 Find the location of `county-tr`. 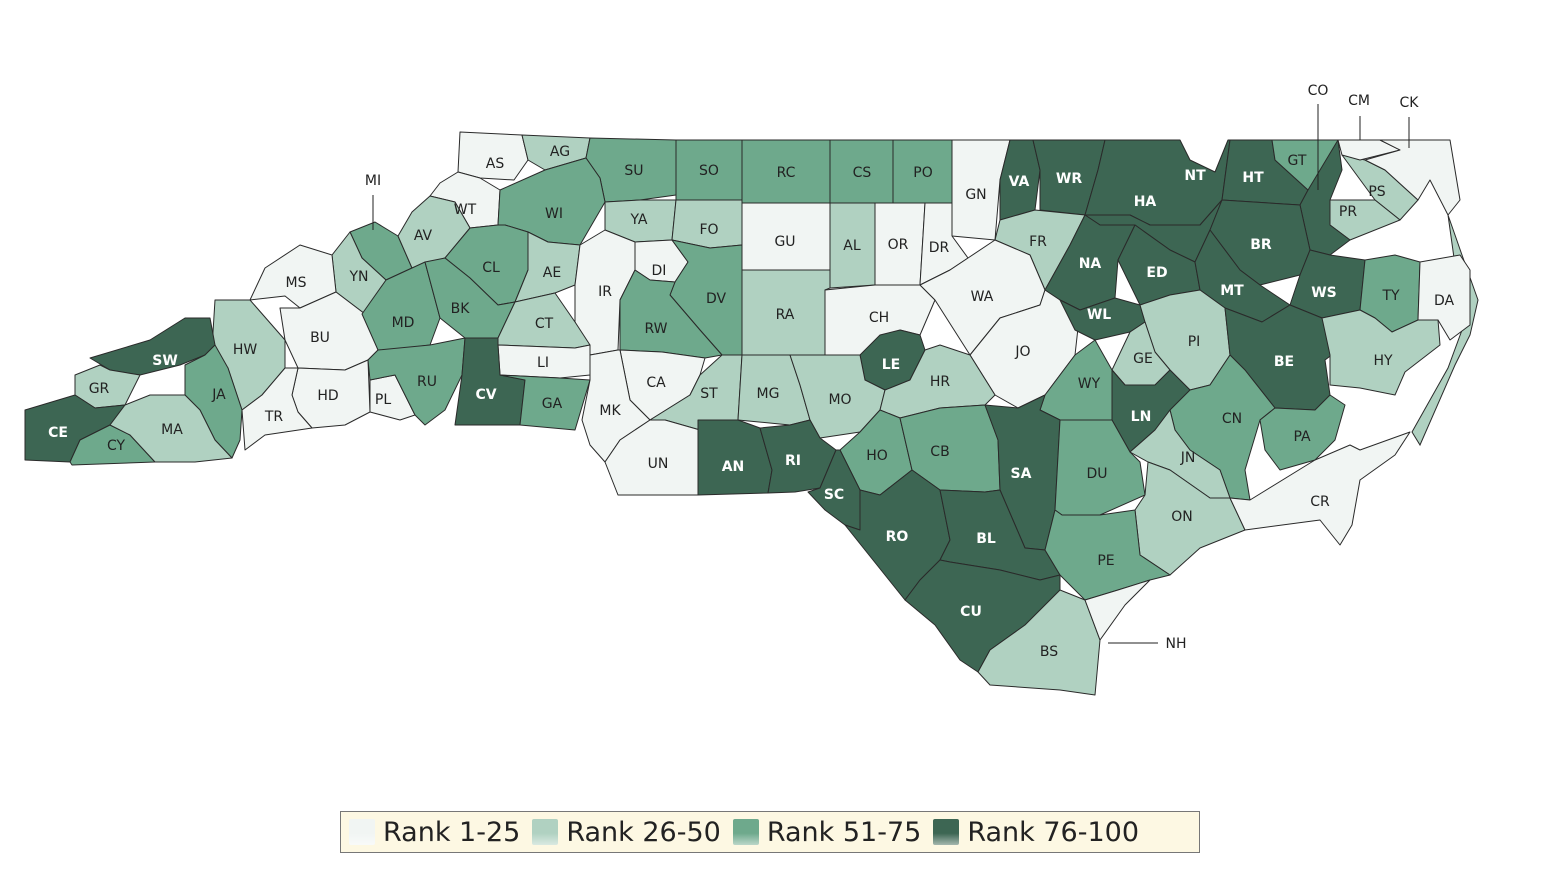

county-tr is located at coordinates (277, 409).